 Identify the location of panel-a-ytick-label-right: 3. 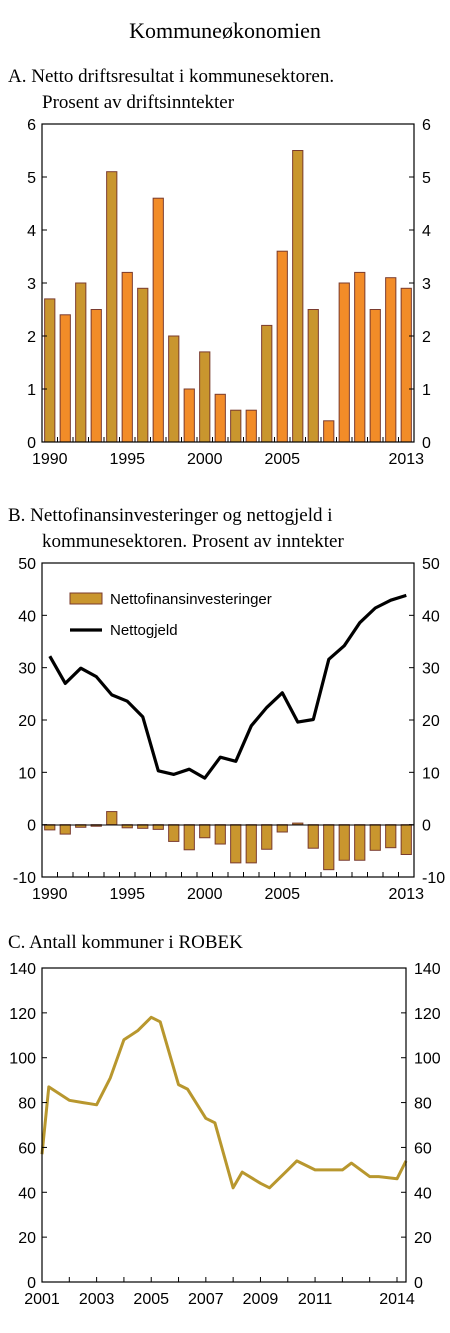
(426, 284).